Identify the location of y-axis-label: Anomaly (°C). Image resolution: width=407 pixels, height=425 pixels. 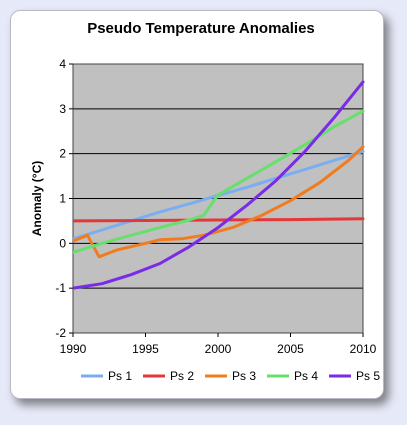
(37, 198).